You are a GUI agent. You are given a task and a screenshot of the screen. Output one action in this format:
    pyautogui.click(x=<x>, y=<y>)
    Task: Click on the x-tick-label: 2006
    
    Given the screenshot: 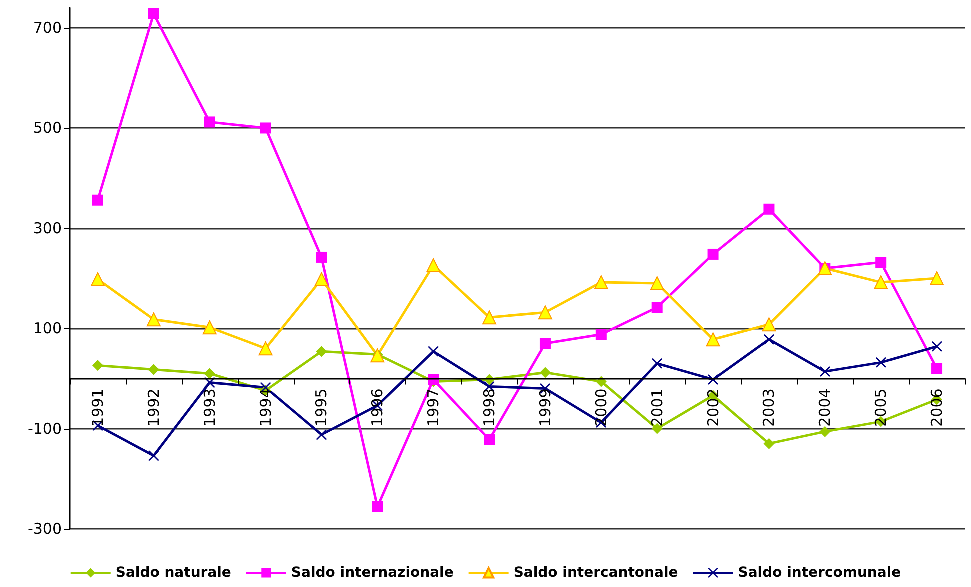 What is the action you would take?
    pyautogui.click(x=937, y=407)
    